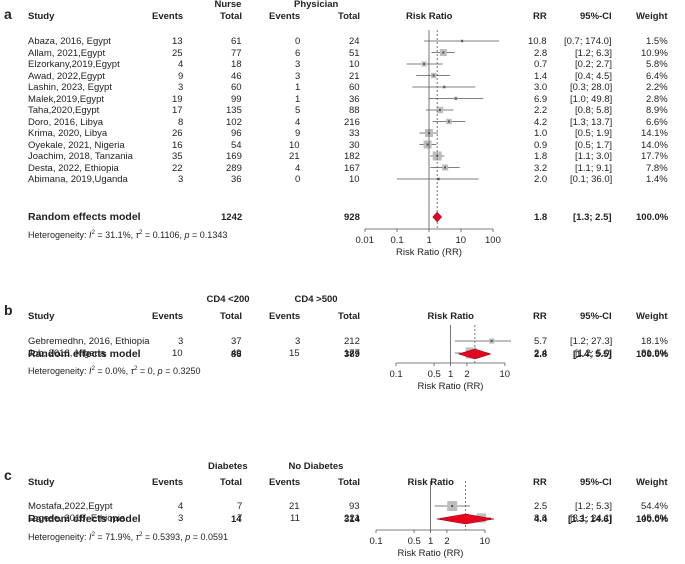 The height and width of the screenshot is (564, 685). I want to click on rr-value: 2.4, so click(541, 353).